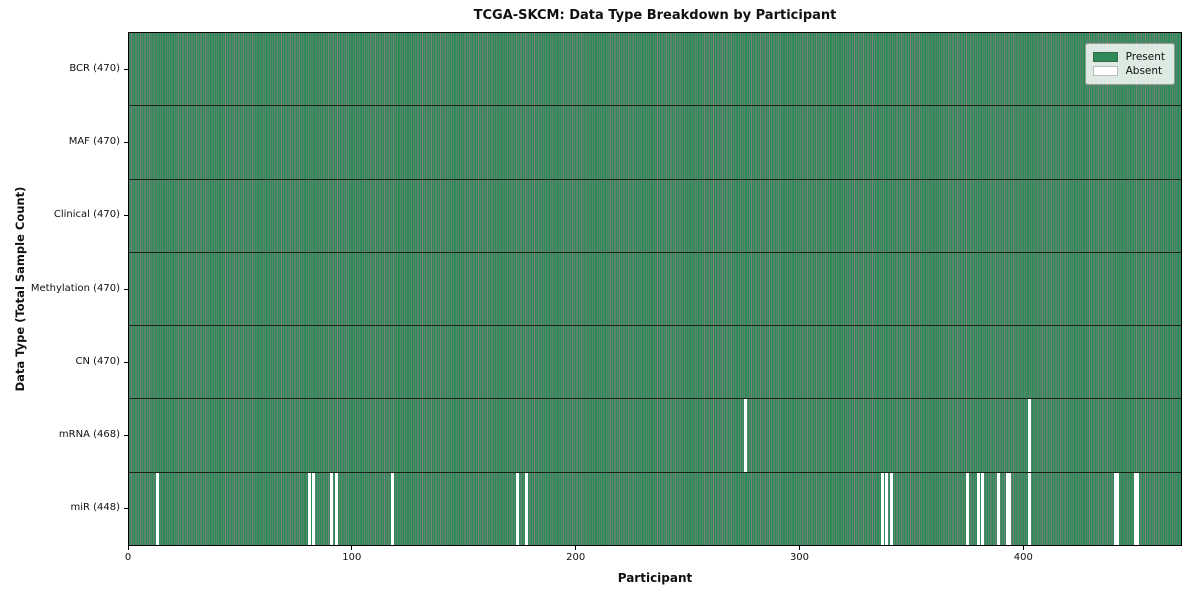 Image resolution: width=1200 pixels, height=600 pixels. Describe the element at coordinates (655, 578) in the screenshot. I see `x-axis-label: Participant` at that location.